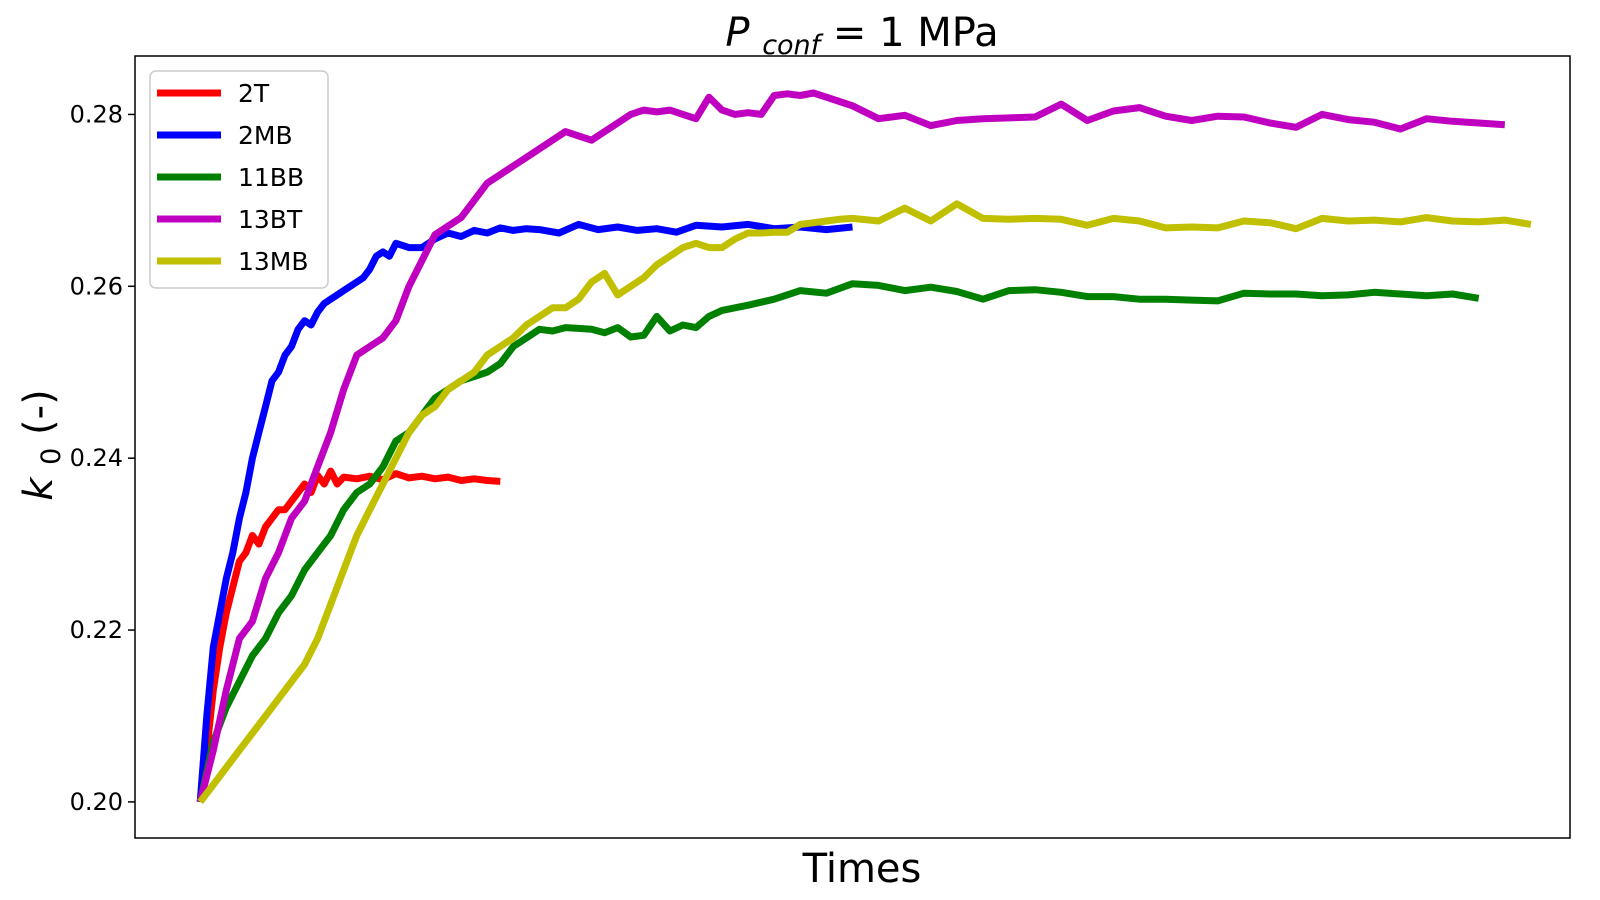 The height and width of the screenshot is (900, 1600). I want to click on x-axis-label: Times, so click(862, 869).